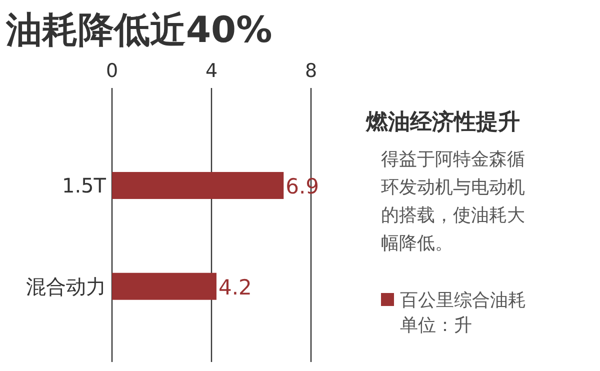 The width and height of the screenshot is (600, 371). I want to click on chart-title: 油耗降低近40%, so click(139, 31).